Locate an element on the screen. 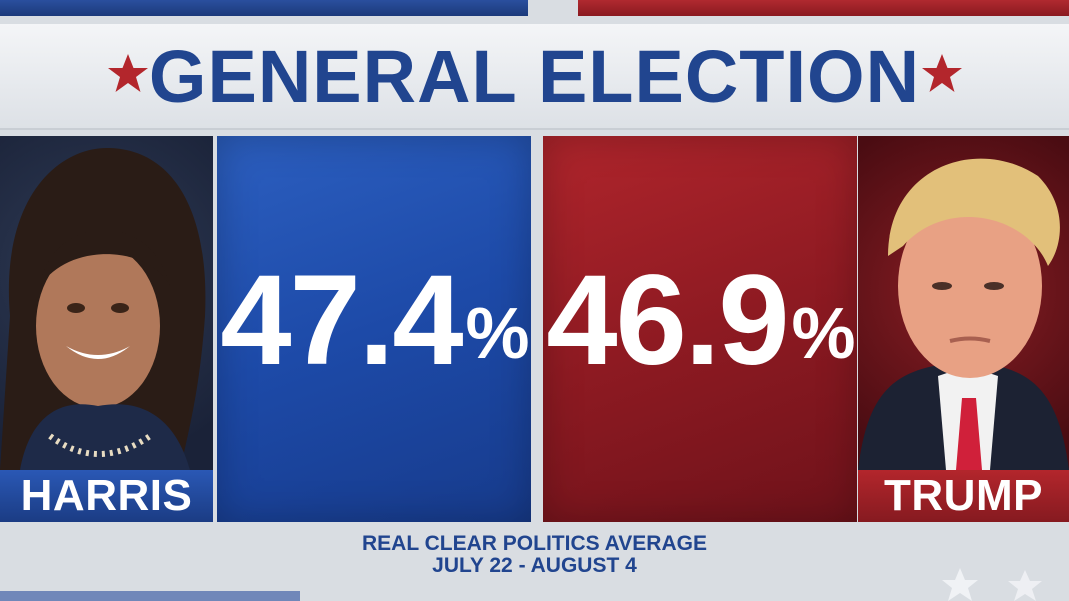 This screenshot has height=601, width=1069. source-title: REAL CLEAR POLITICS AVERAGE is located at coordinates (534, 543).